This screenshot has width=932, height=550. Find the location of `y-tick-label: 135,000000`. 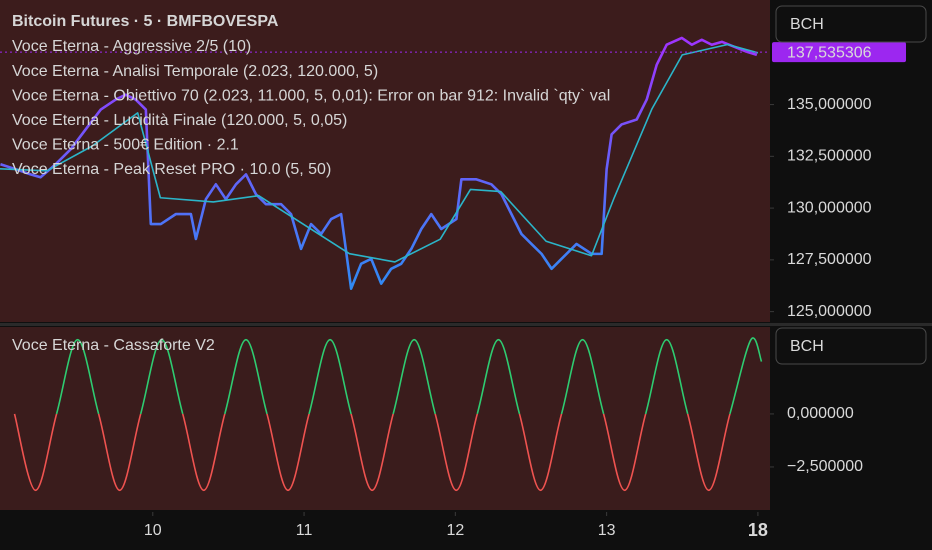

y-tick-label: 135,000000 is located at coordinates (829, 104).